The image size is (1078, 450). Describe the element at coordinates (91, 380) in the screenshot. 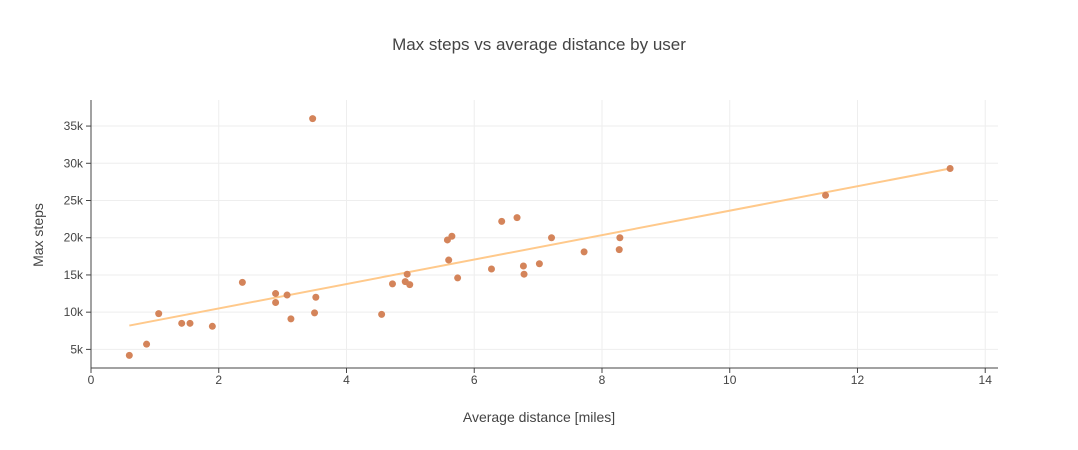

I see `x-tick-label: 0` at that location.